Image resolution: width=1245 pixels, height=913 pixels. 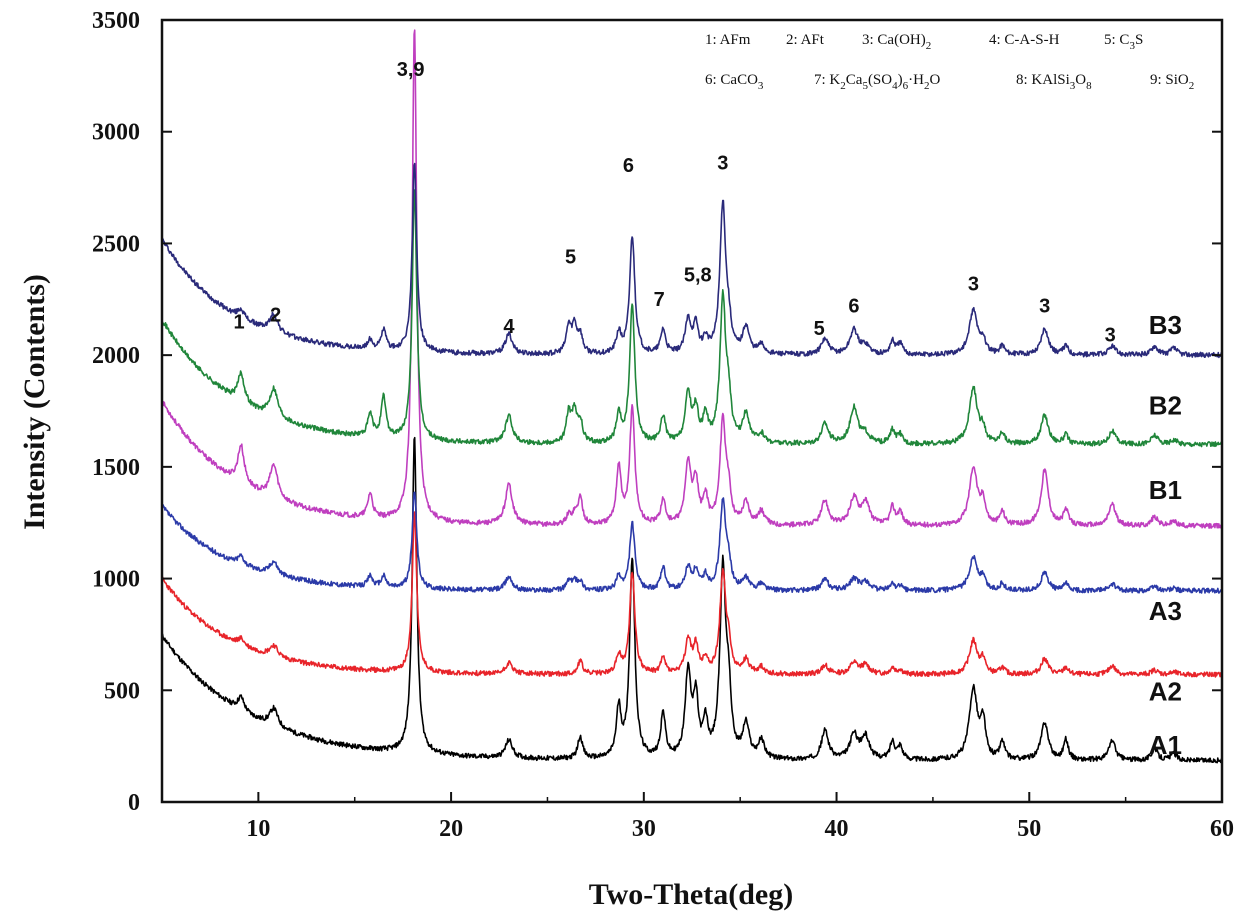 What do you see at coordinates (1029, 829) in the screenshot?
I see `x-tick-label: 50` at bounding box center [1029, 829].